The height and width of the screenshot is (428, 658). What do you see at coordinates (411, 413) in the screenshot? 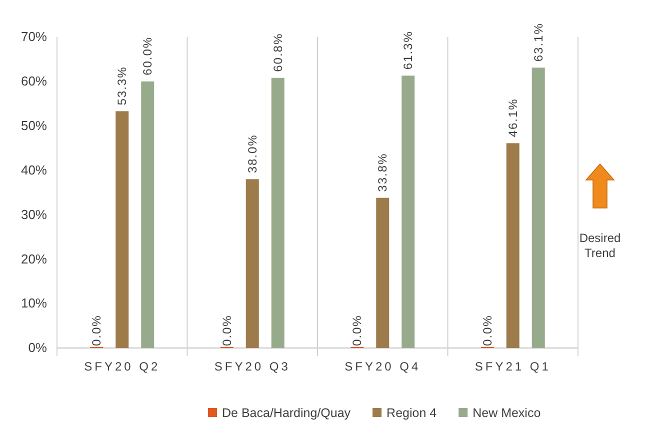
I see `legend-label: Region 4` at bounding box center [411, 413].